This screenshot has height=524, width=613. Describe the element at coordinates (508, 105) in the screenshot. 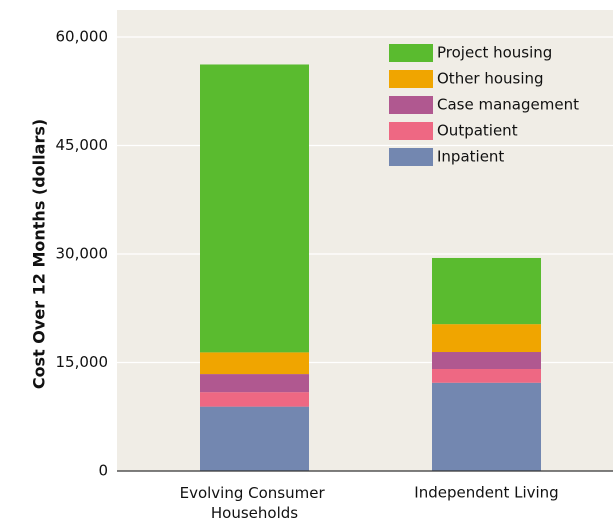

I see `legend-label: Case management` at that location.